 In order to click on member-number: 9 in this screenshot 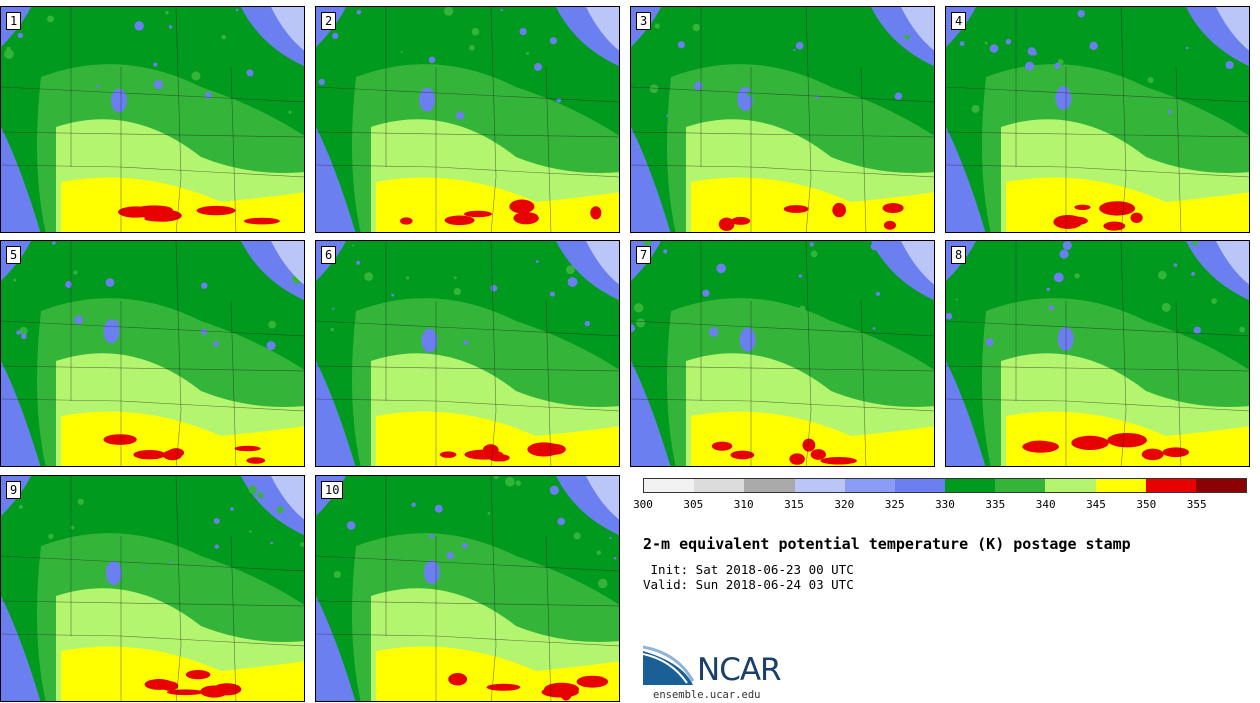, I will do `click(14, 490)`.